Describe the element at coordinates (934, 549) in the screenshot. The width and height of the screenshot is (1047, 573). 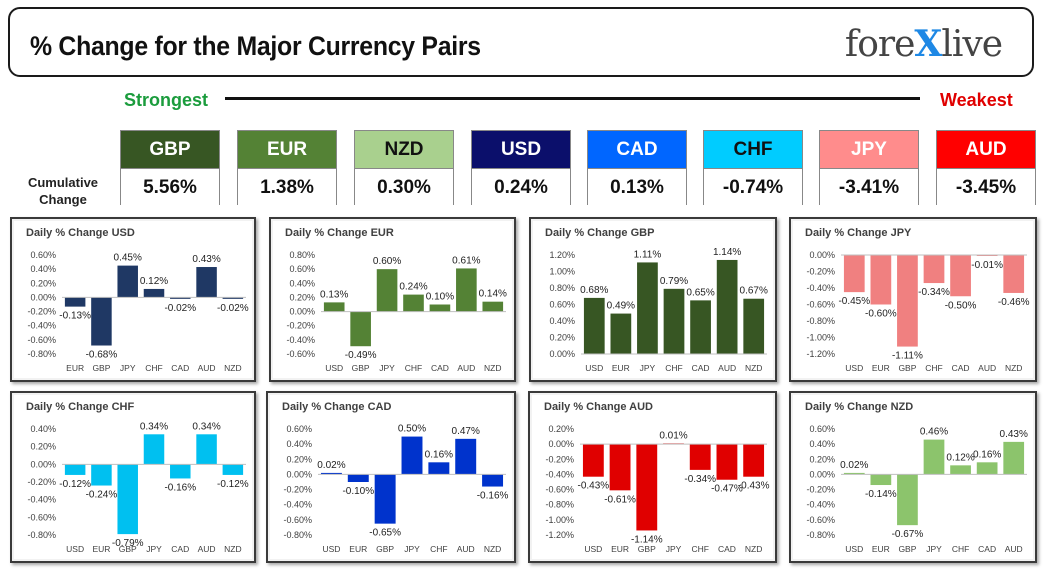
I see `x-tick-label: JPY` at that location.